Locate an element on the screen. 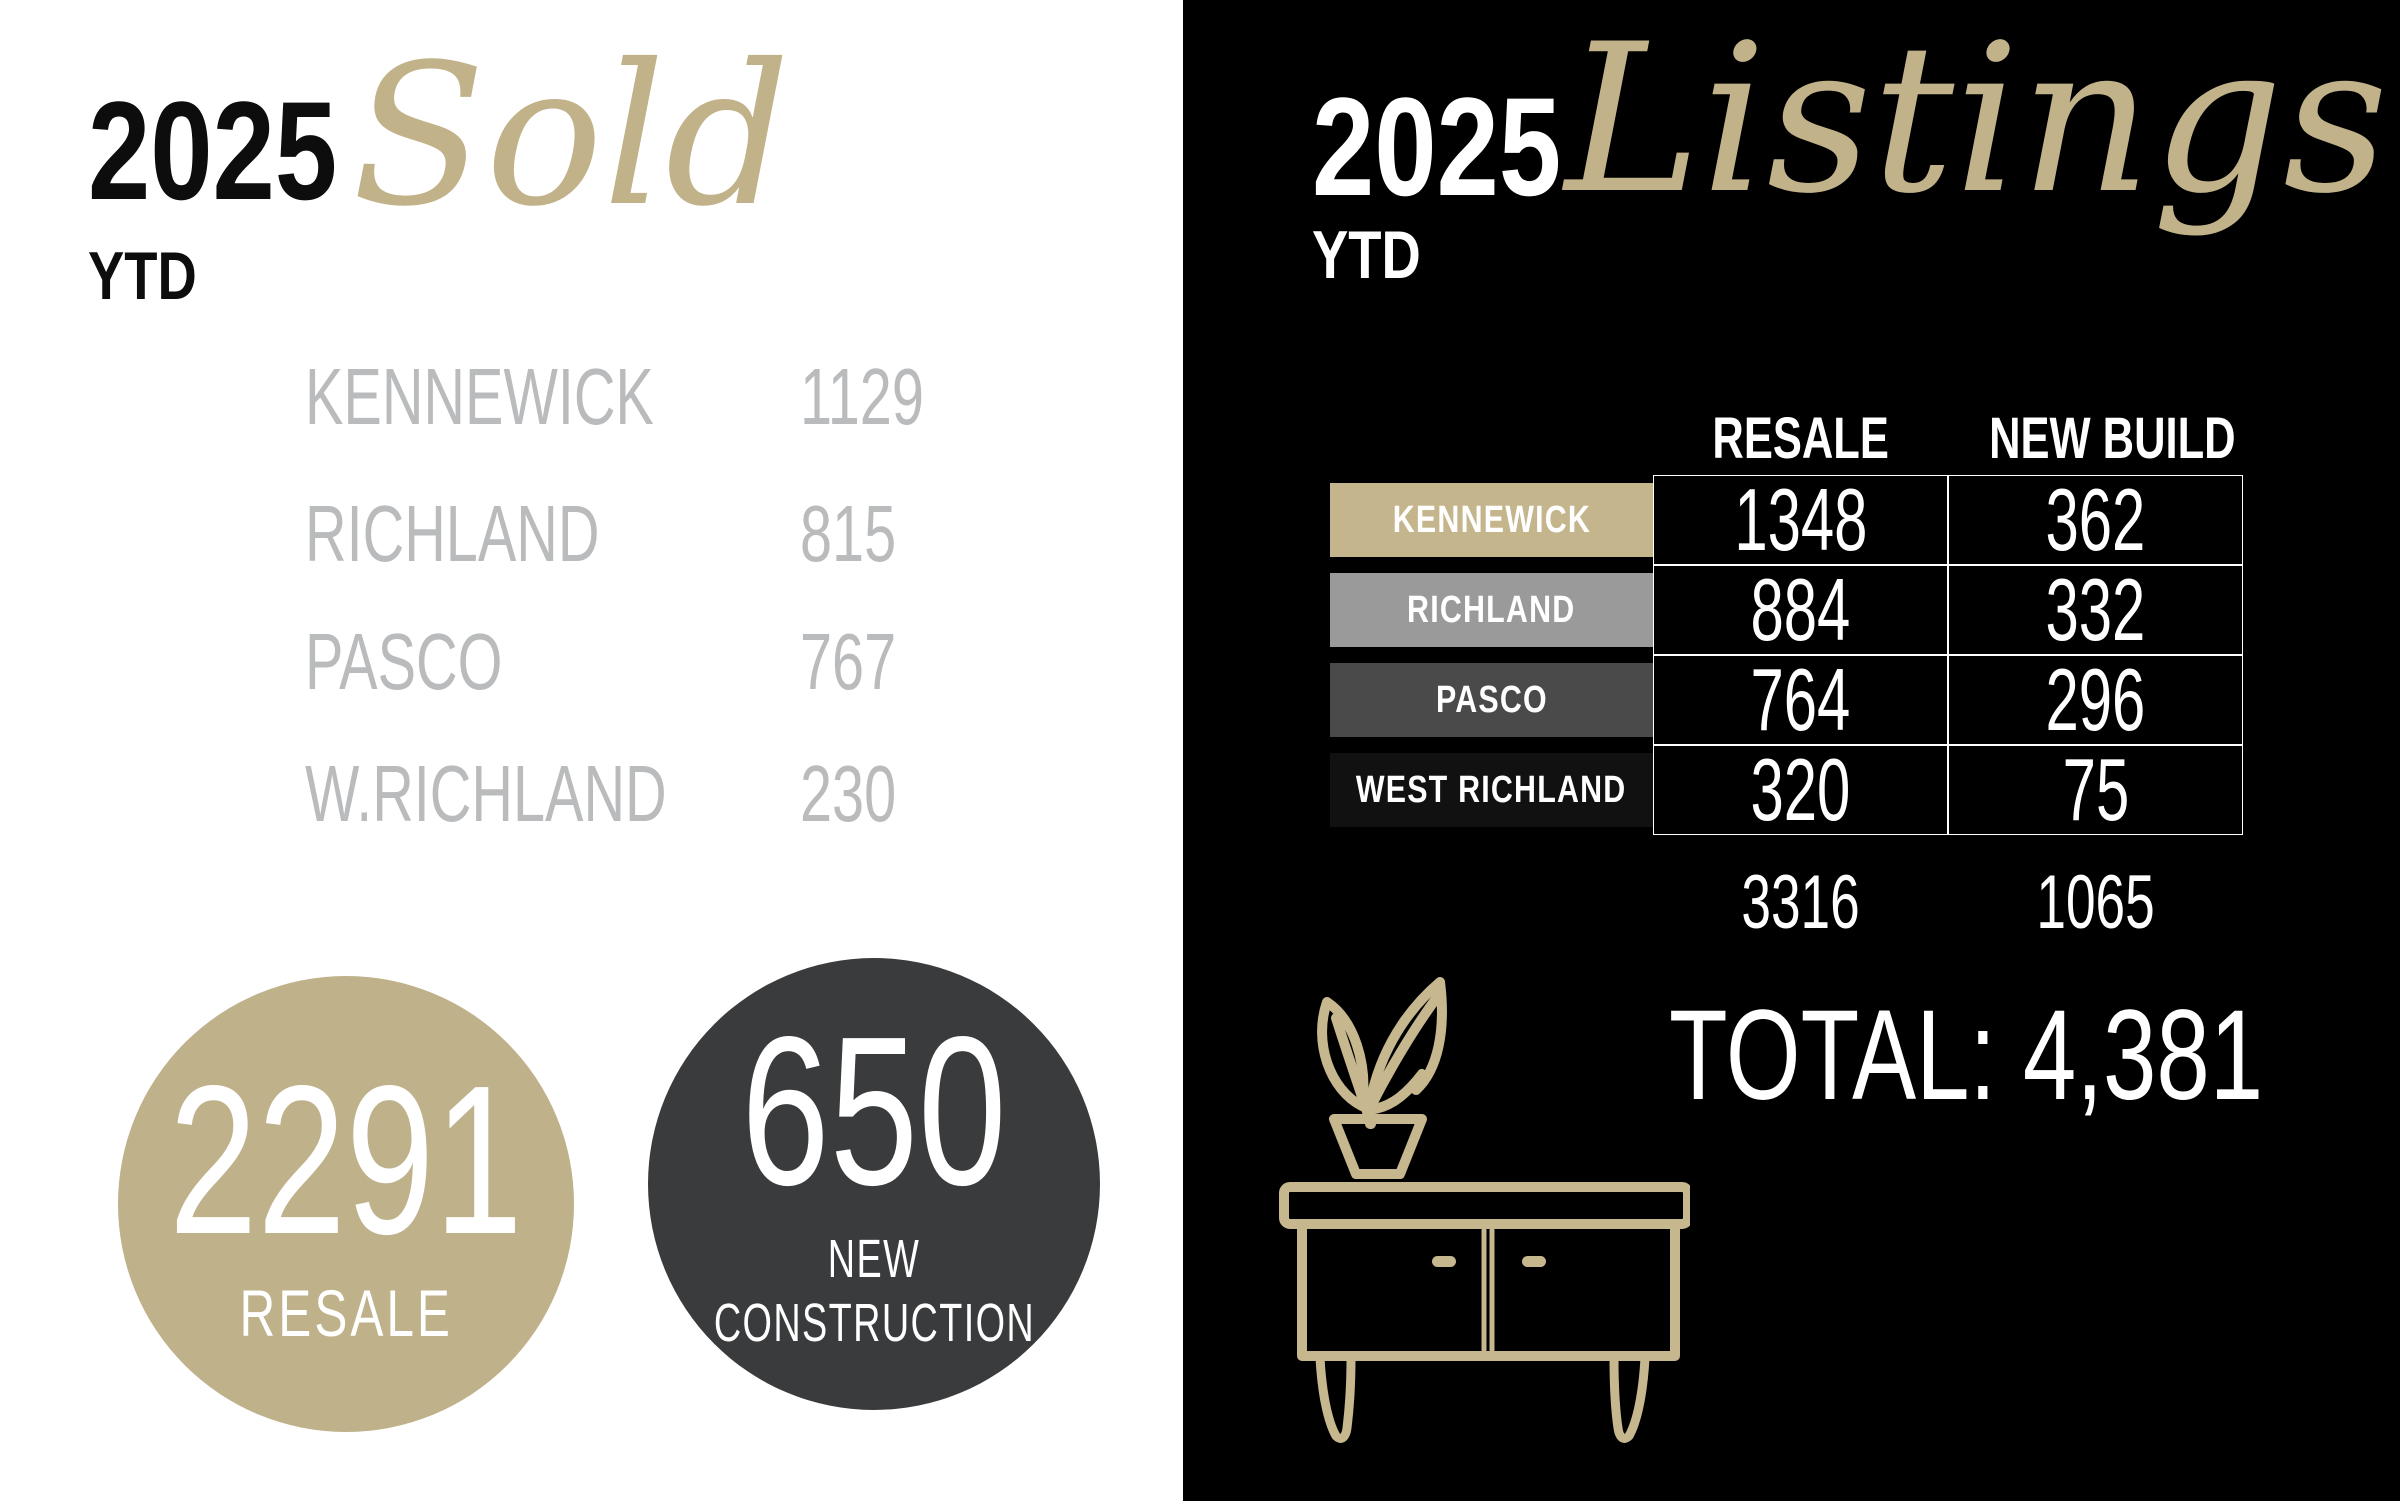 This screenshot has height=1501, width=2400. cell-richland-resale: 884 is located at coordinates (1800, 610).